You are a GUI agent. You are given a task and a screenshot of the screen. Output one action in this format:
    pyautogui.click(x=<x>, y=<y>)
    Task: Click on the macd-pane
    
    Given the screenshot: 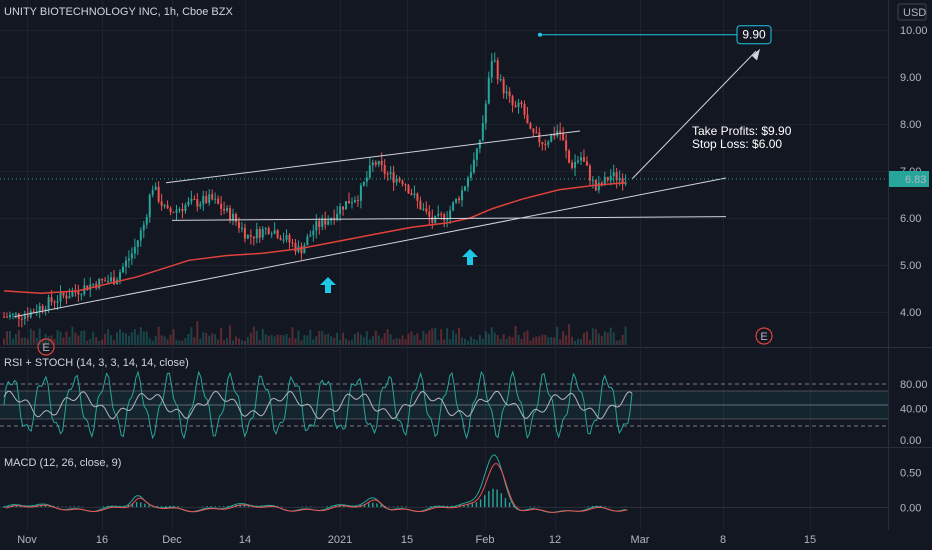 What is the action you would take?
    pyautogui.click(x=444, y=483)
    